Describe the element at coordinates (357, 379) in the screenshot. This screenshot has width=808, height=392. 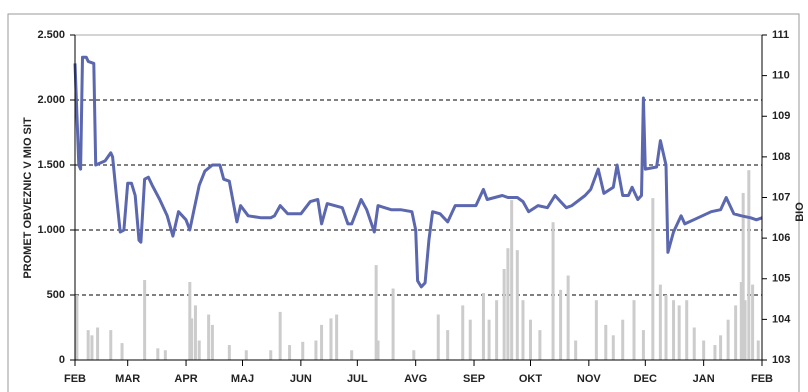
I see `x-tick-label: JUL` at that location.